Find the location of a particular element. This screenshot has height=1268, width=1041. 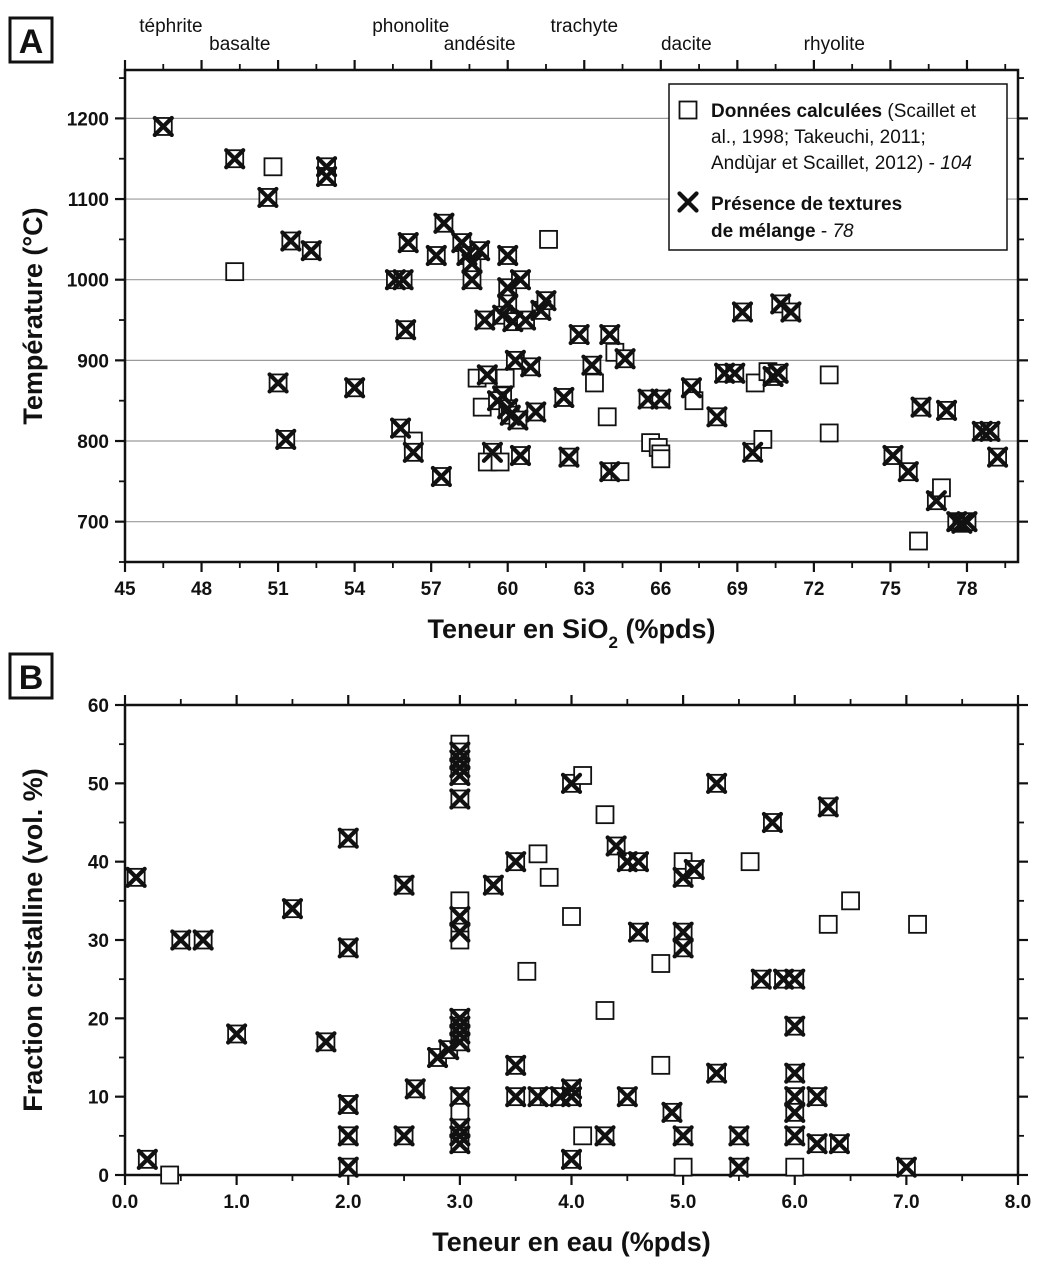

x-tick-label: 45 is located at coordinates (125, 589).